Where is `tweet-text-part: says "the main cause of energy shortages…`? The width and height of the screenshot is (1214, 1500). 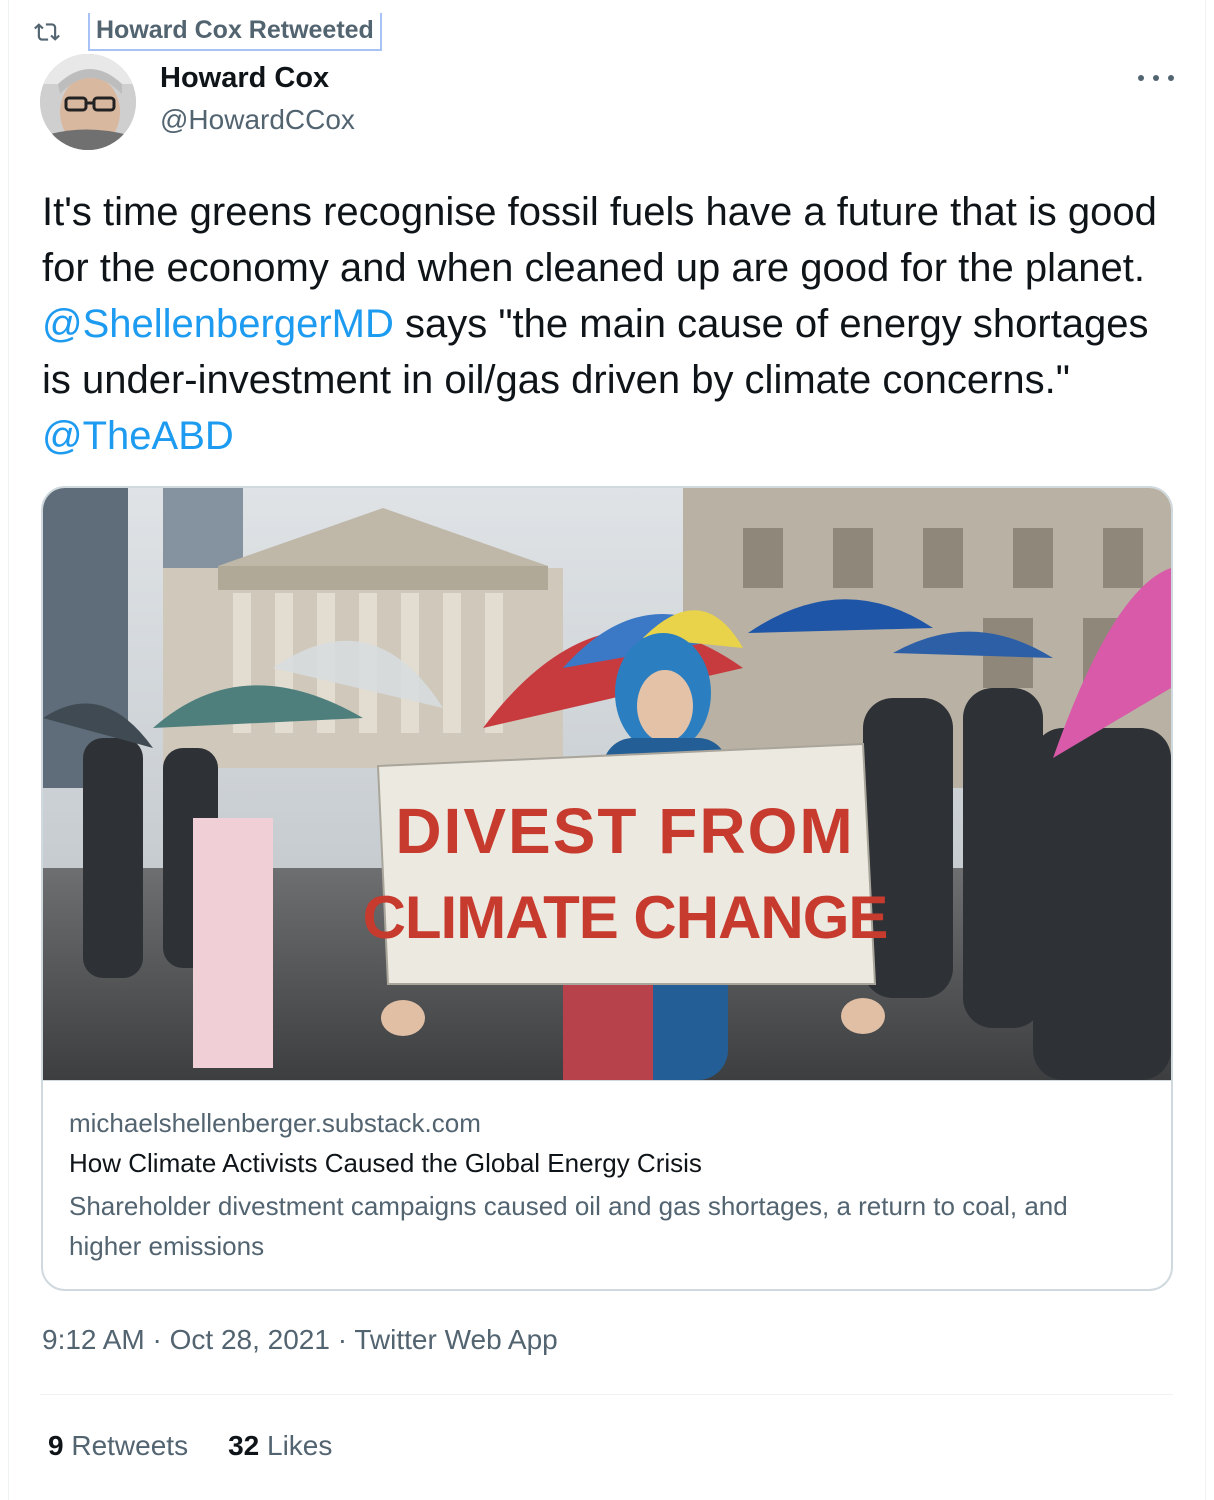 tweet-text-part: says "the main cause of energy shortages… is located at coordinates (595, 352).